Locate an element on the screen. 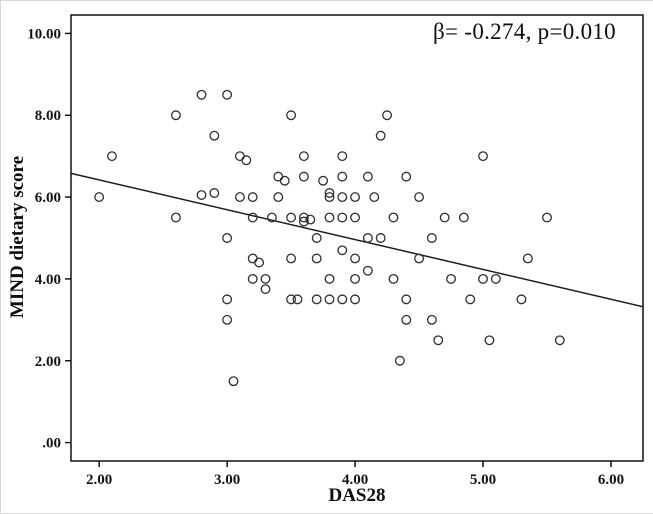 The height and width of the screenshot is (514, 653). x-axis-tick-label: 3.00 is located at coordinates (227, 480).